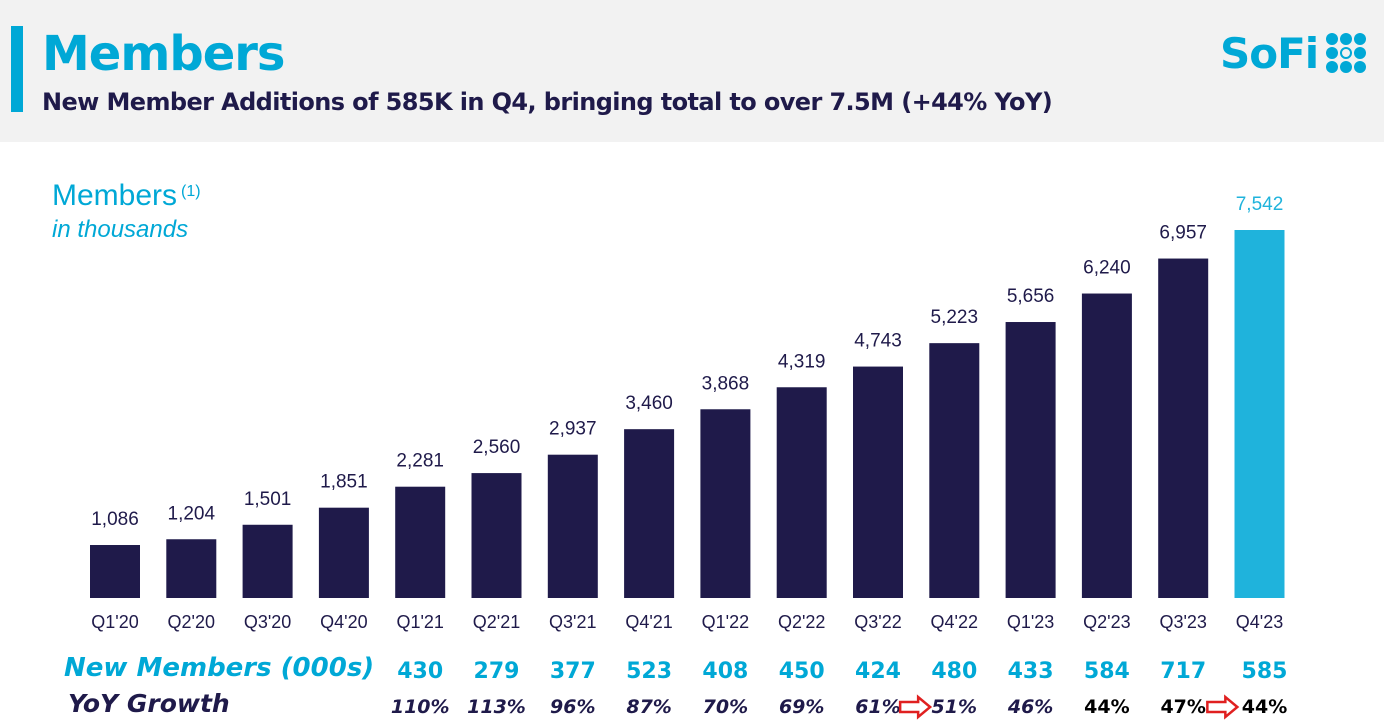  I want to click on chart-title: Members (1), so click(126, 195).